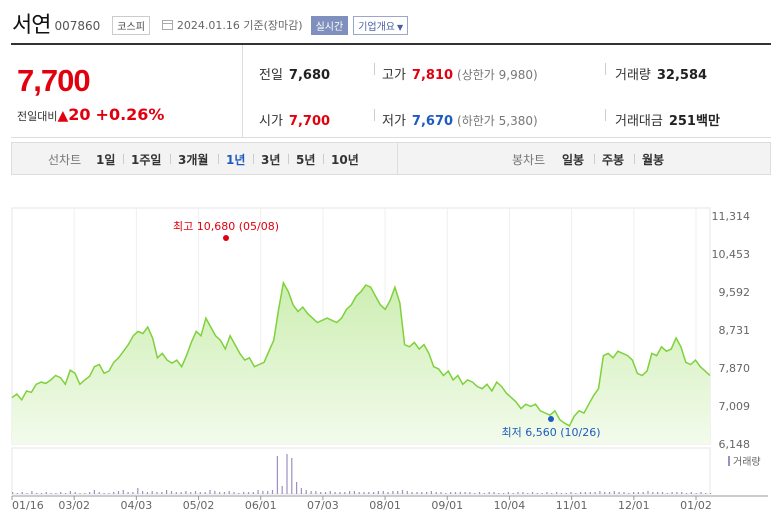  I want to click on lower-limit: (하한가 5,380), so click(497, 121).